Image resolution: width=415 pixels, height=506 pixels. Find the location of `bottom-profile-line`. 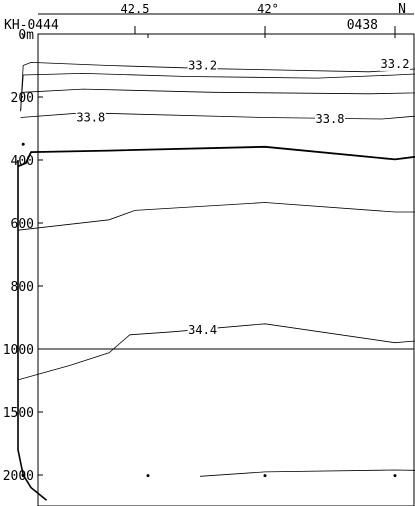

bottom-profile-line is located at coordinates (32, 330).